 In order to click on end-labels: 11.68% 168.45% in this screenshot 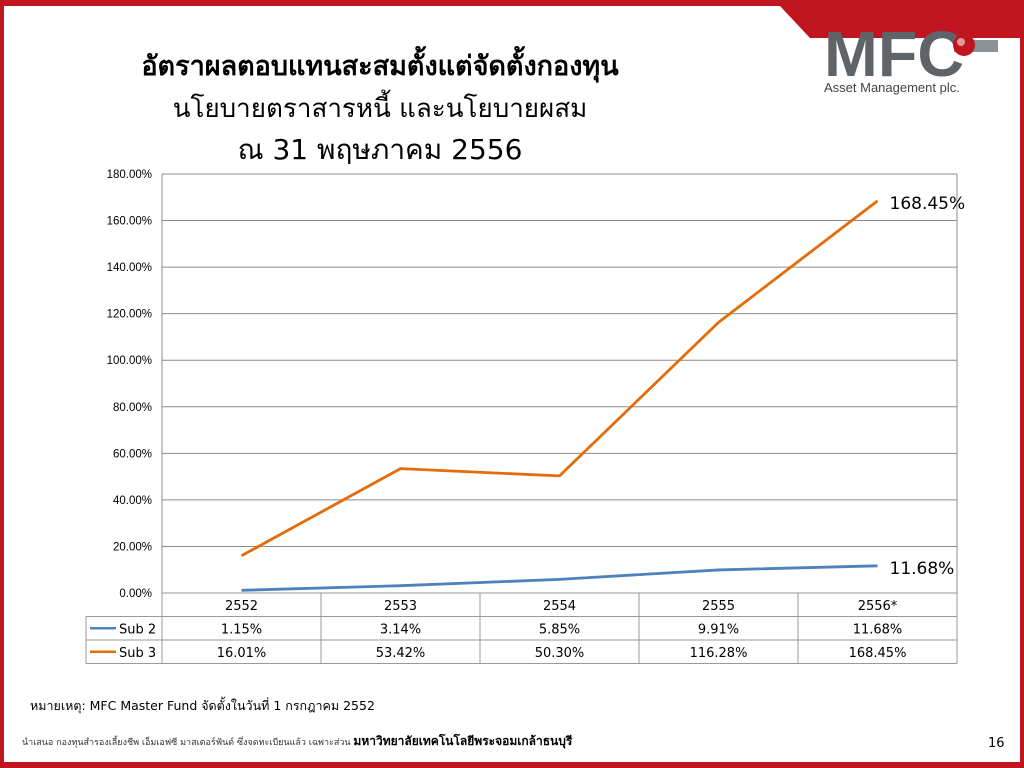, I will do `click(928, 386)`.